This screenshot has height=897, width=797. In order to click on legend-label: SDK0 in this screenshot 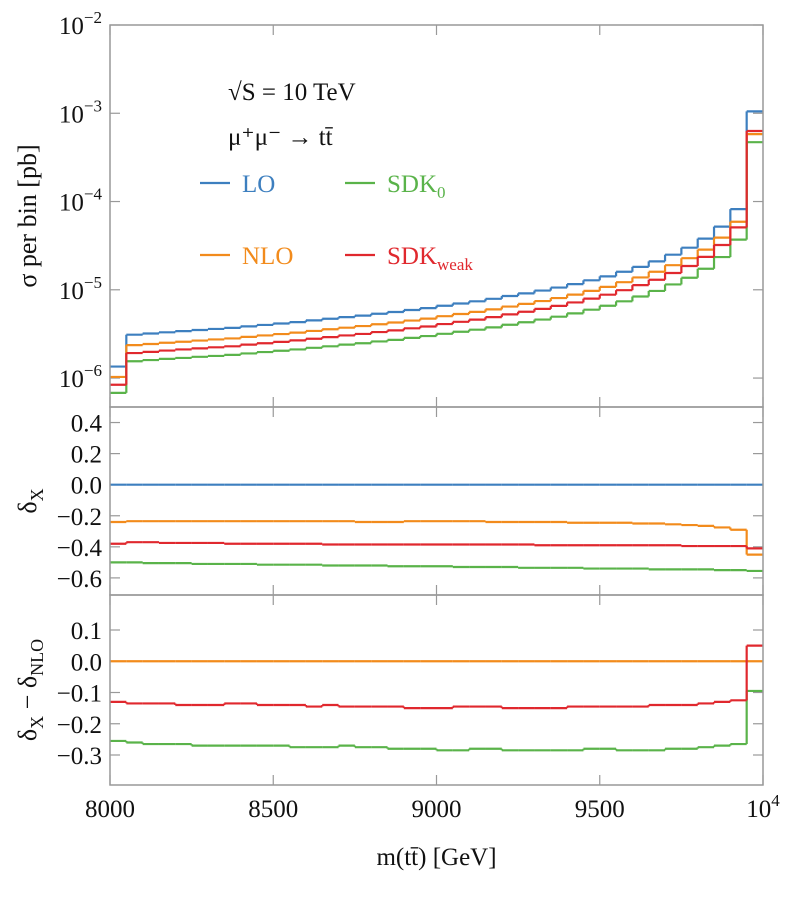, I will do `click(416, 186)`.